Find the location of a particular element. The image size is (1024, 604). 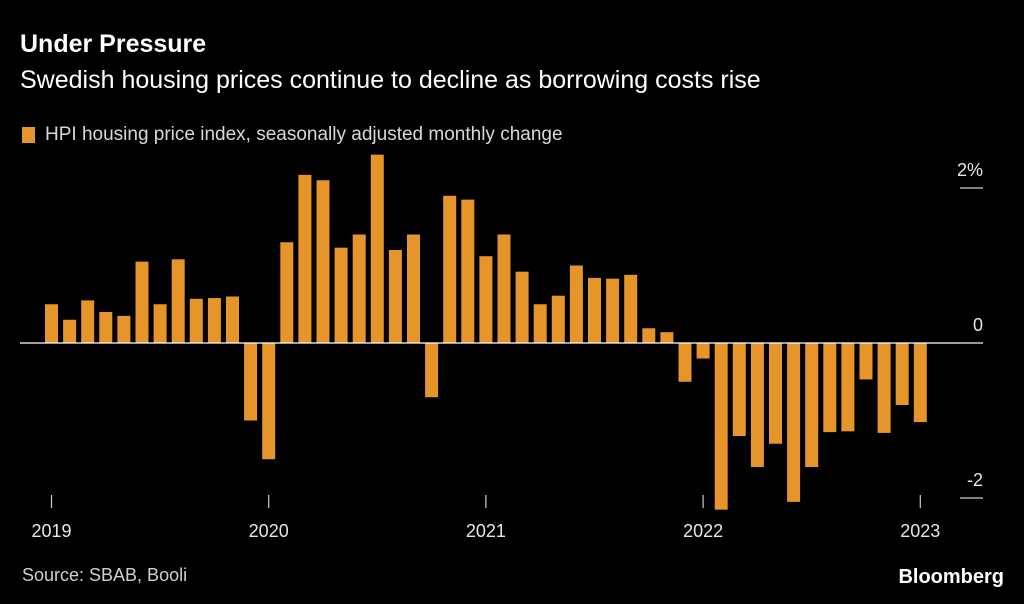

bloomberg-logo: Bloomberg is located at coordinates (951, 577).